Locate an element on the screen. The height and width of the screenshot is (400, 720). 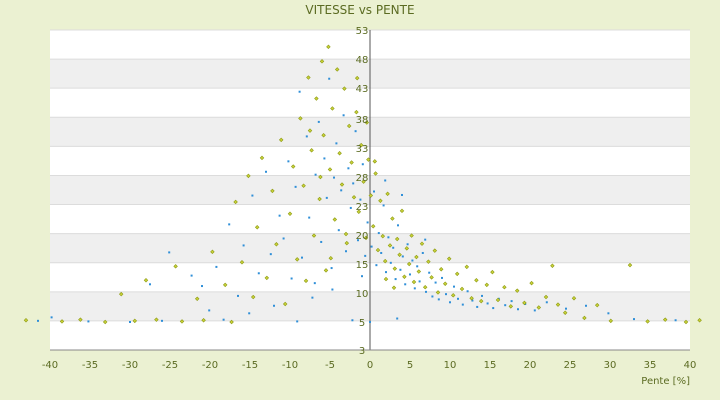
x-tick-label: -20 is located at coordinates (210, 365).